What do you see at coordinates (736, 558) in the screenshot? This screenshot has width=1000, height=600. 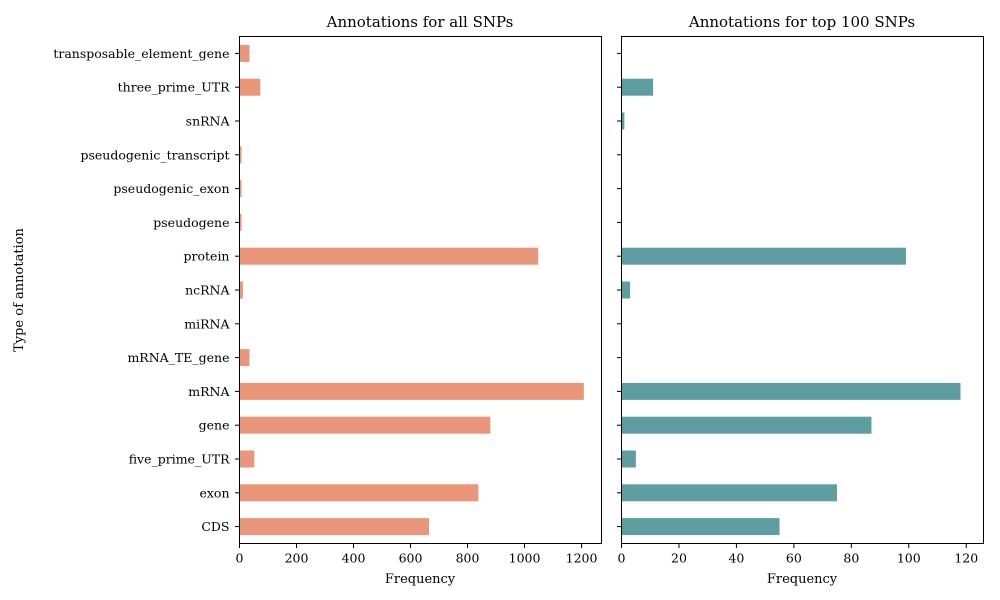 I see `x-tick-label: 40` at bounding box center [736, 558].